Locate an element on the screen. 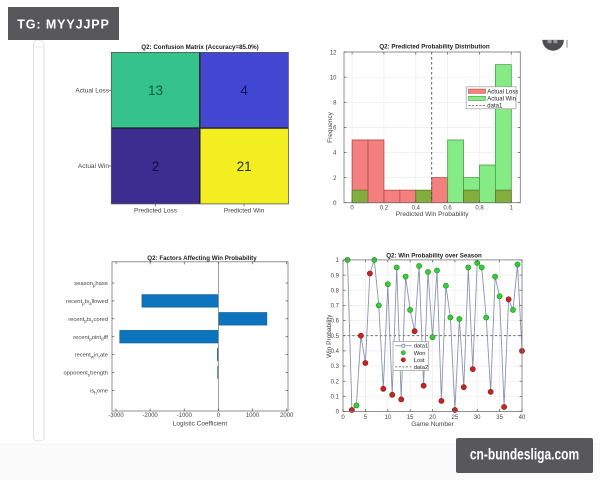 This screenshot has height=480, width=600. svg-text: -1000 is located at coordinates (185, 416).